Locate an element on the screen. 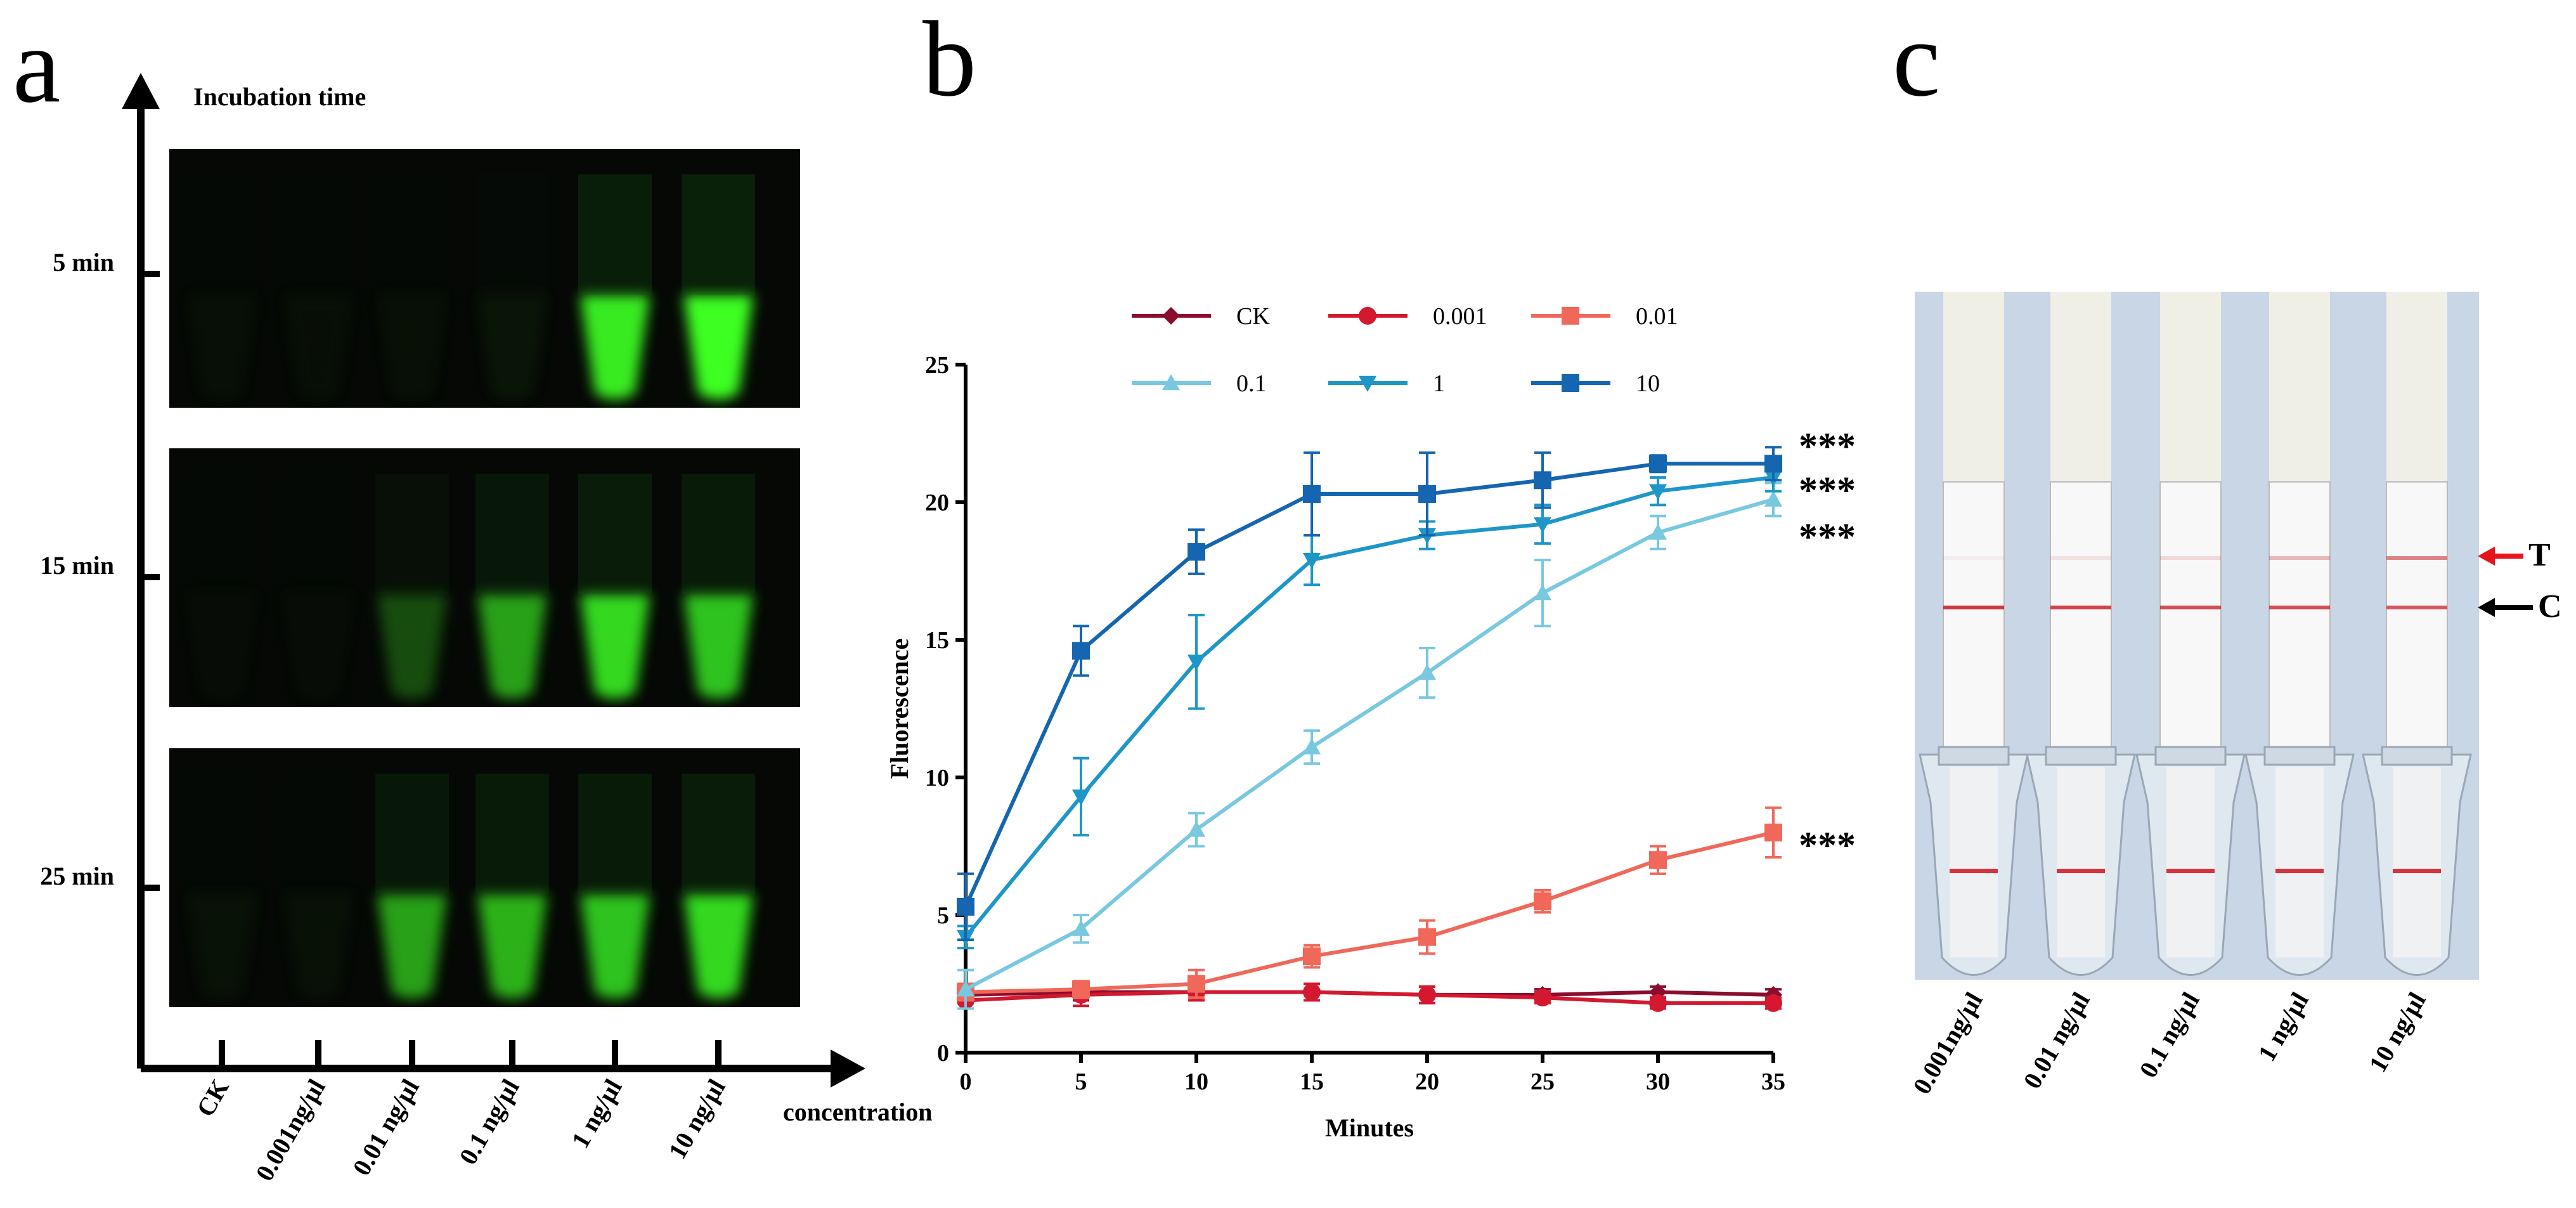 The width and height of the screenshot is (2576, 1208). strip-label: 0.001ng/μl is located at coordinates (1947, 1043).